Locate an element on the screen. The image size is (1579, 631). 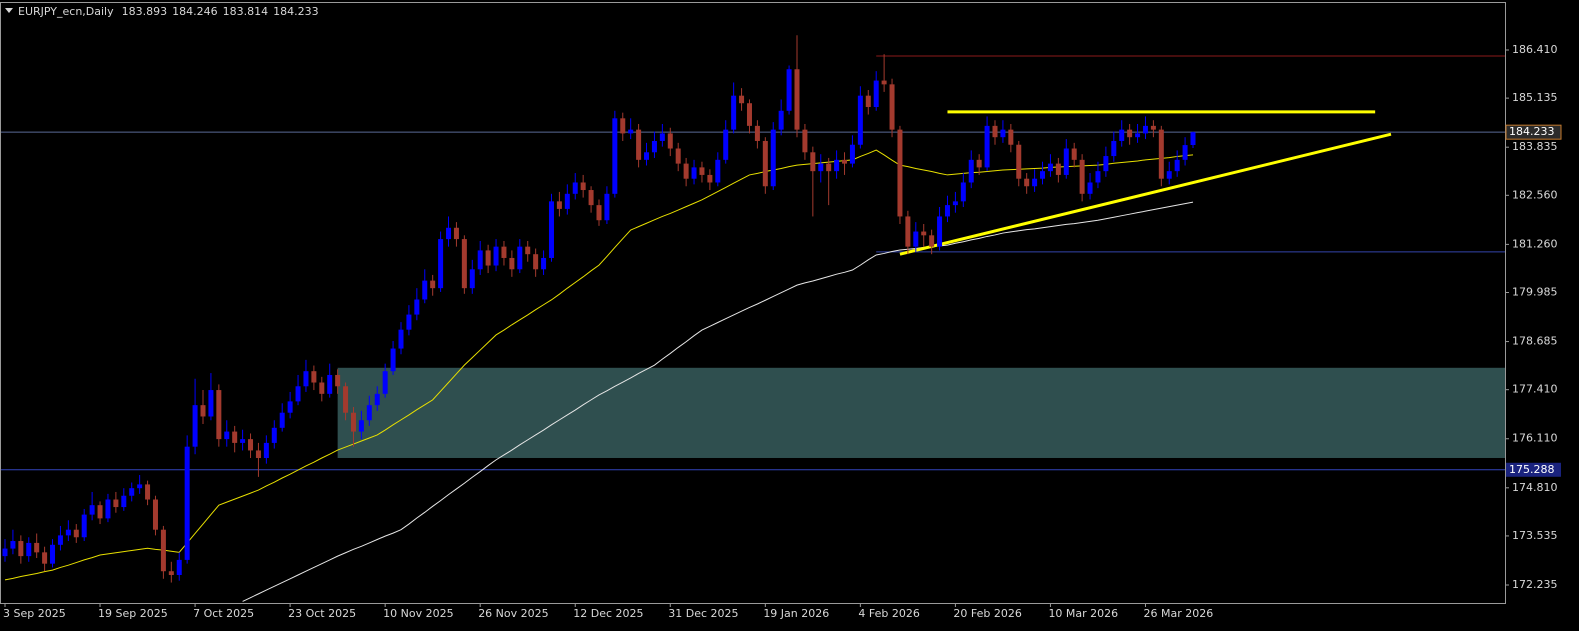
x-tick-label: 26 Mar 2026 is located at coordinates (1178, 613).